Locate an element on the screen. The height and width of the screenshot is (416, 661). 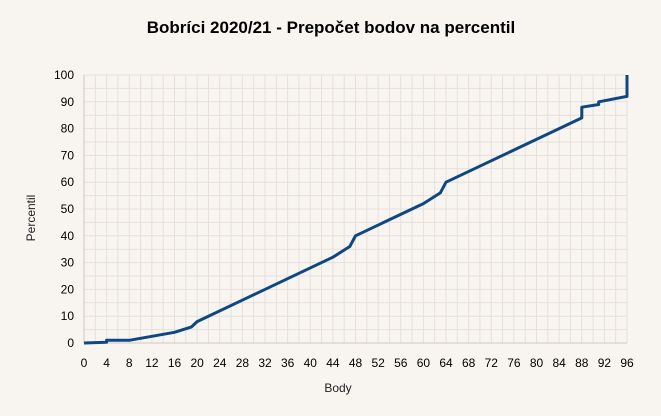
x-tick-label: 8 is located at coordinates (129, 363).